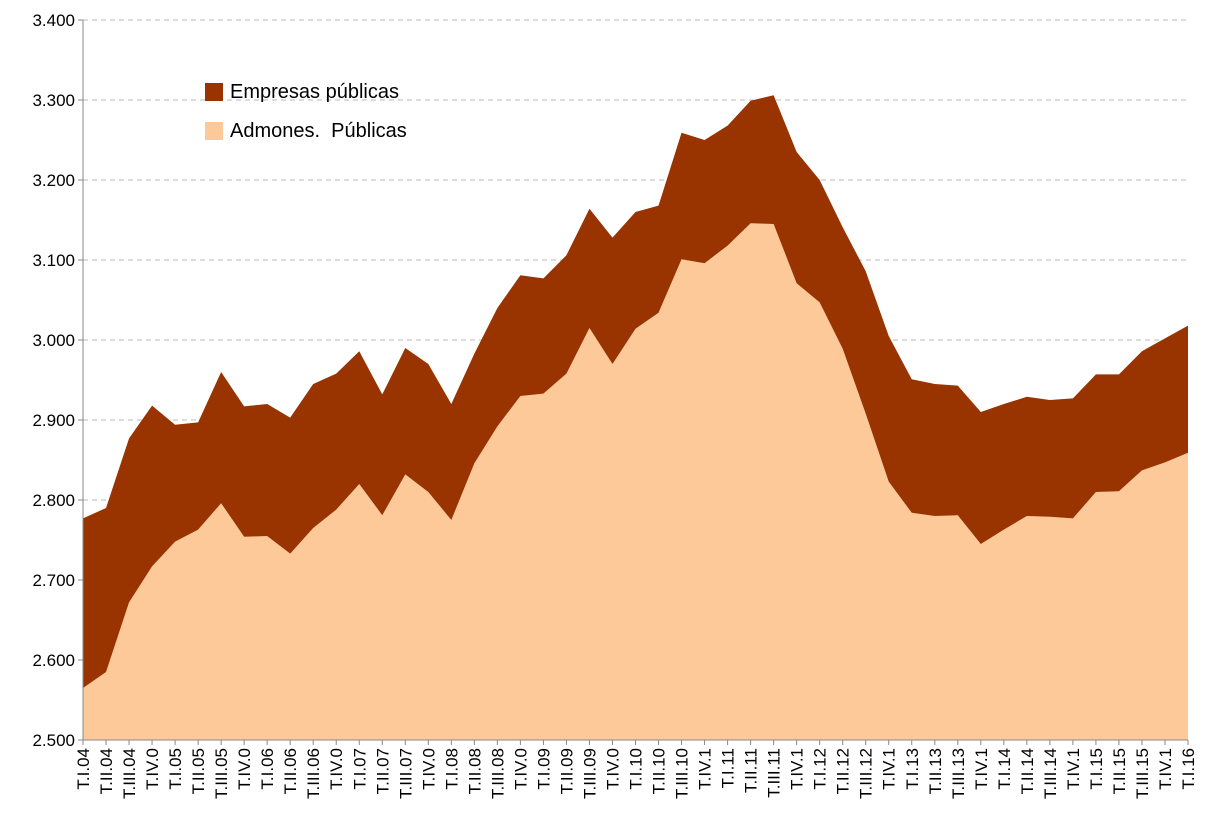 The image size is (1206, 825). Describe the element at coordinates (359, 769) in the screenshot. I see `x-tick-label: T.I.07` at that location.